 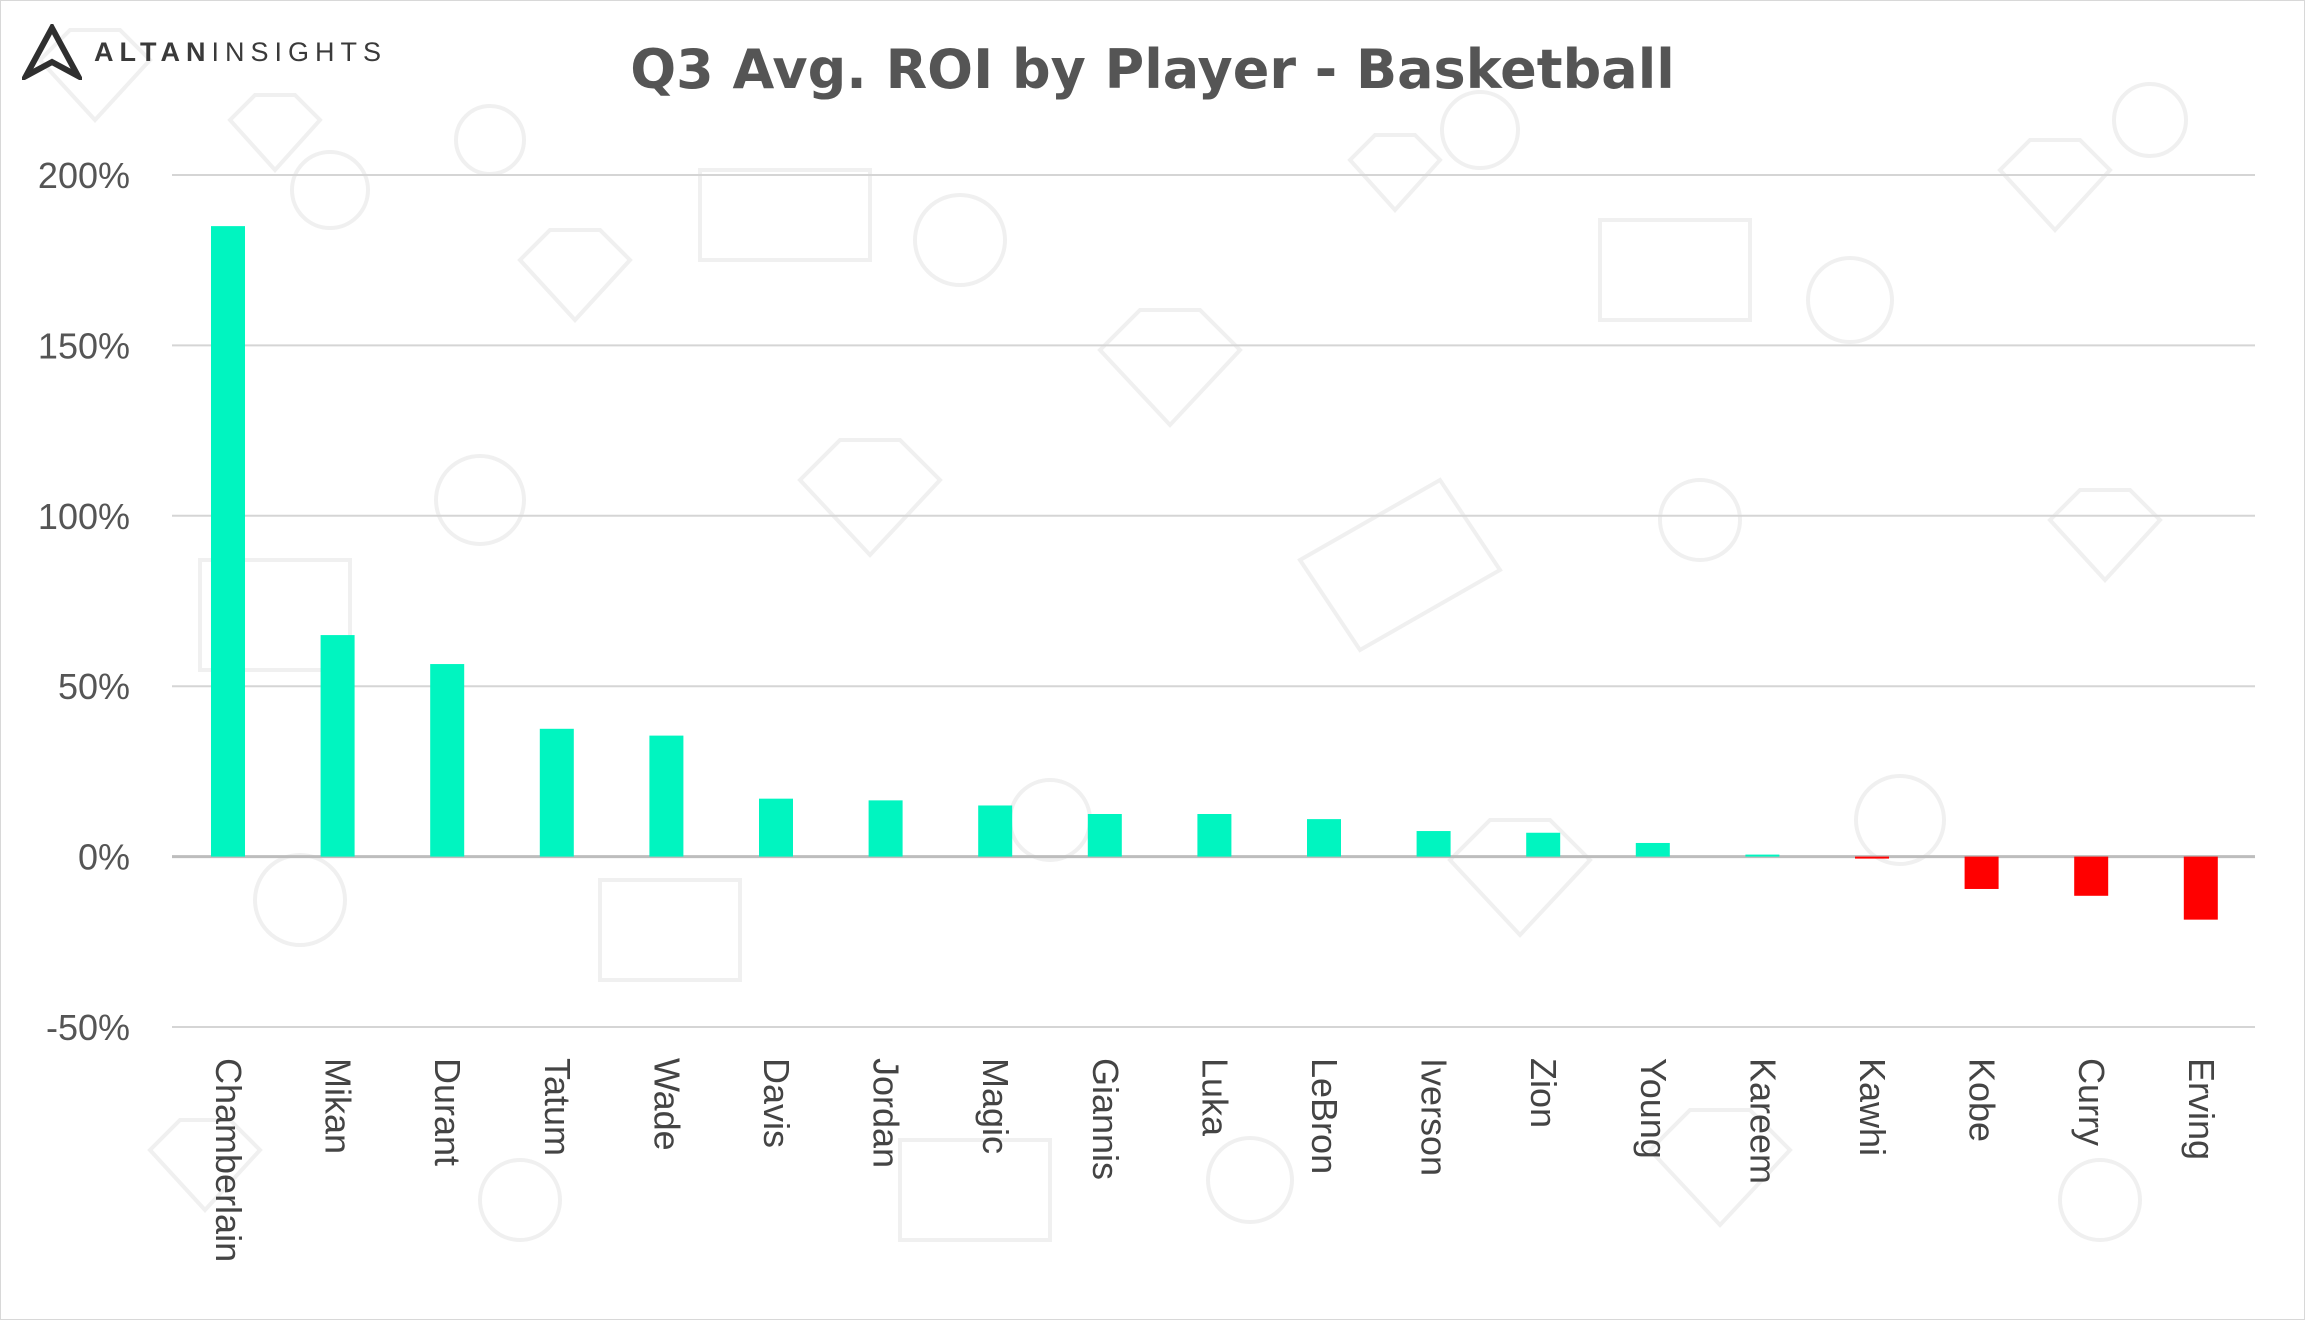 I want to click on x-tick-label: Iverson, so click(x=1434, y=1117).